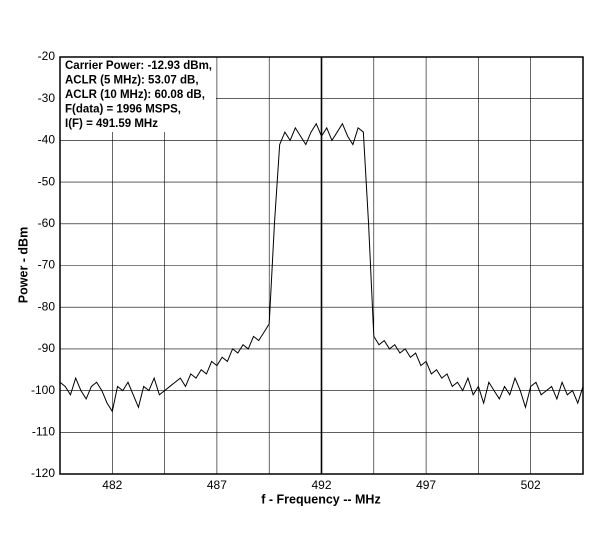  I want to click on y-tick-label: -30, so click(47, 98).